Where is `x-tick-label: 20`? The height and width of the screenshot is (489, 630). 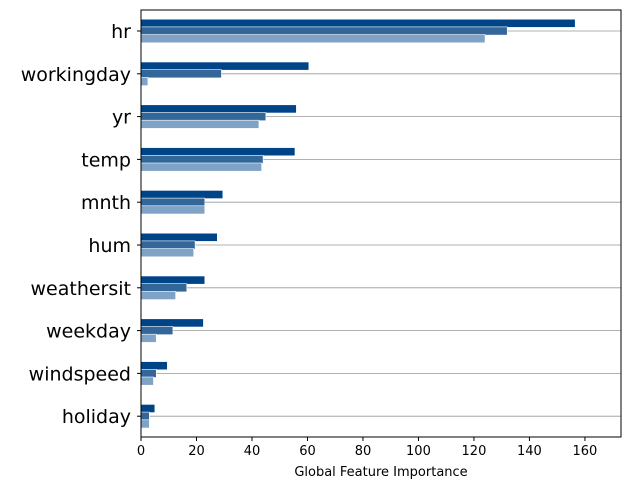 x-tick-label: 20 is located at coordinates (196, 451).